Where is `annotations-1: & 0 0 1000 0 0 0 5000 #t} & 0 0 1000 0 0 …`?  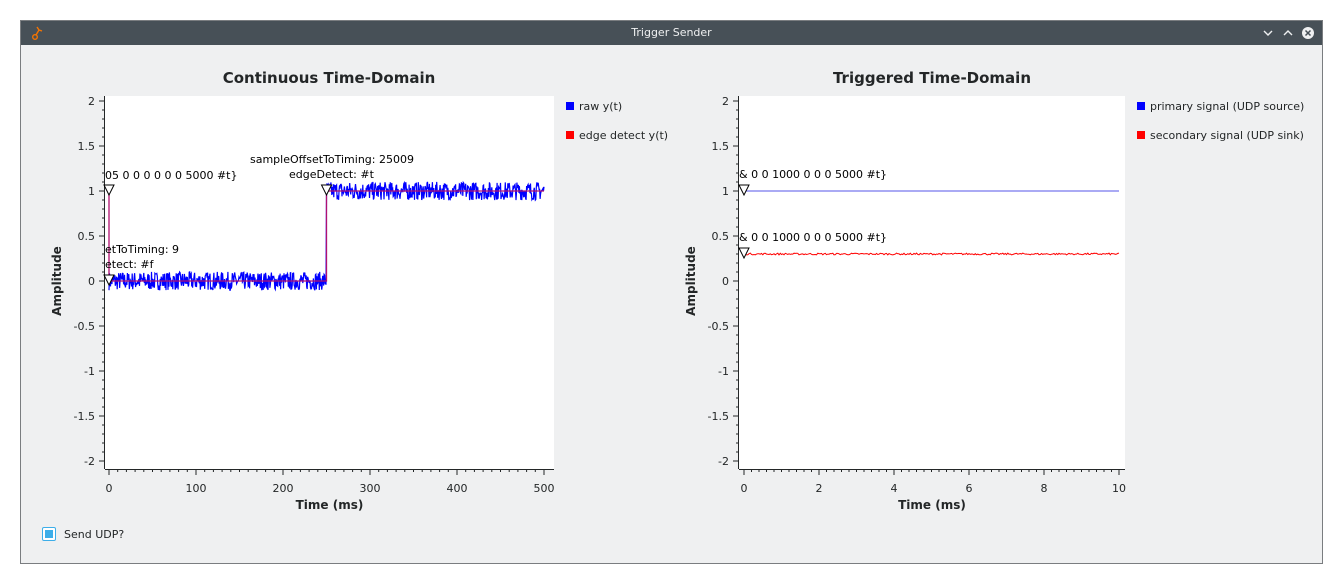 annotations-1: & 0 0 1000 0 0 0 5000 #t} & 0 0 1000 0 0 … is located at coordinates (813, 206).